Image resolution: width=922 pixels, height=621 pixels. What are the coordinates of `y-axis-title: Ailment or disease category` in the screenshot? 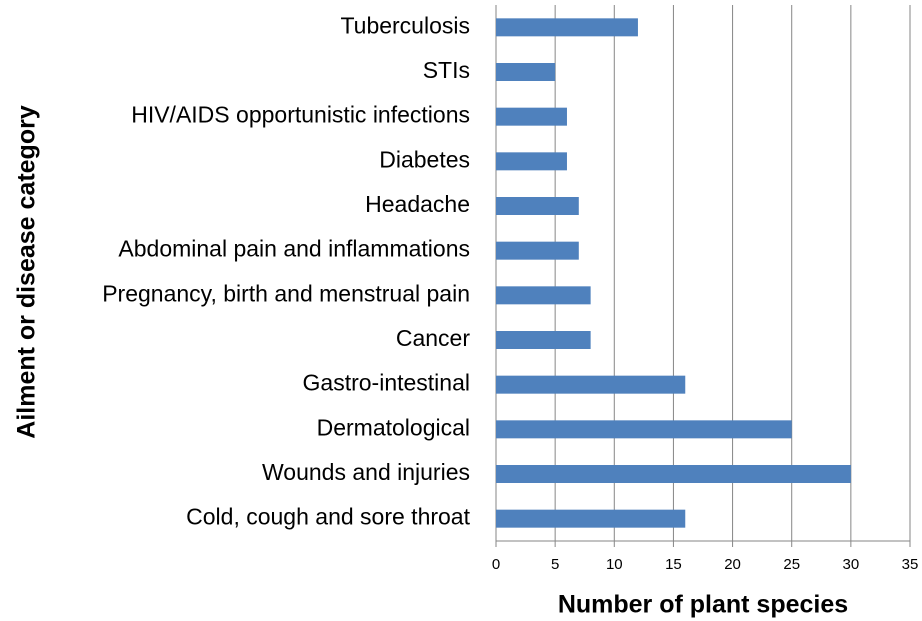 It's located at (27, 272).